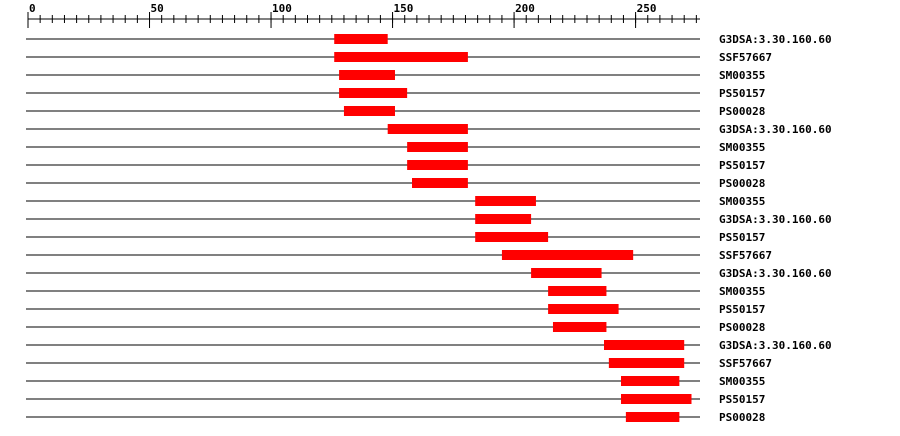 Image resolution: width=900 pixels, height=436 pixels. Describe the element at coordinates (282, 8) in the screenshot. I see `x-tick-label: 100` at that location.